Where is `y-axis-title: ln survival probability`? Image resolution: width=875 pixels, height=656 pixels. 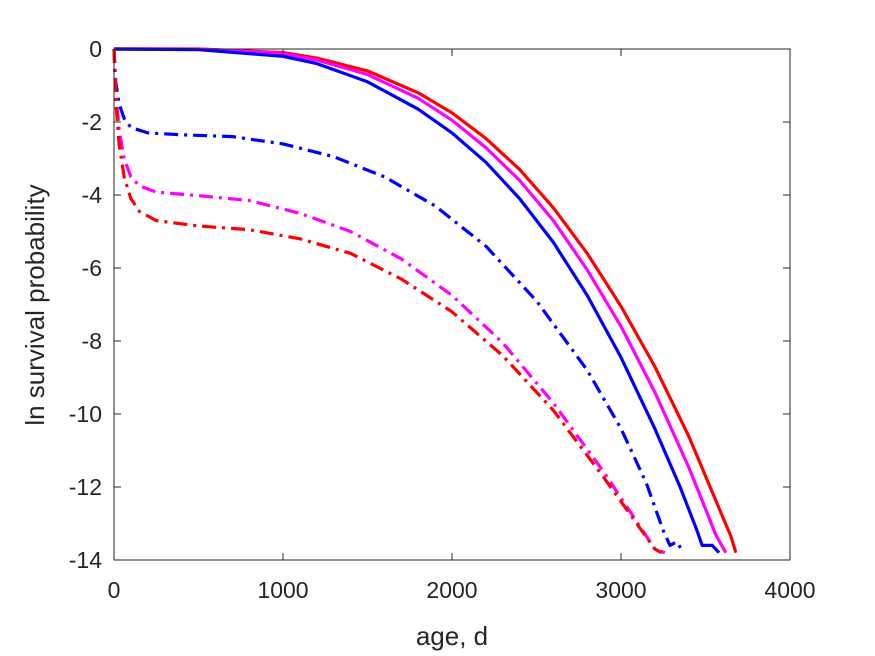
y-axis-title: ln survival probability is located at coordinates (35, 304).